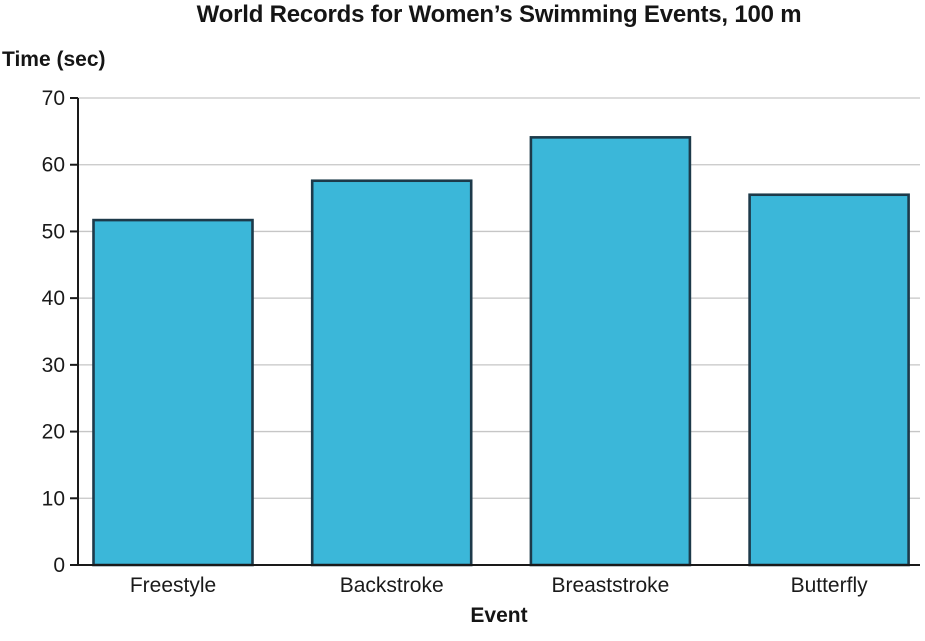  Describe the element at coordinates (610, 585) in the screenshot. I see `x-category-label: Breaststroke` at that location.